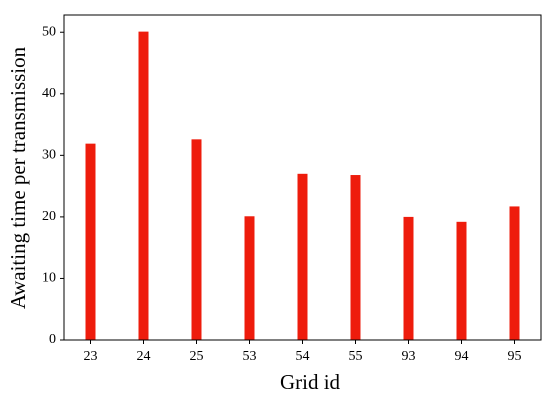 This screenshot has width=550, height=400. What do you see at coordinates (303, 356) in the screenshot?
I see `x-tick-label: 54` at bounding box center [303, 356].